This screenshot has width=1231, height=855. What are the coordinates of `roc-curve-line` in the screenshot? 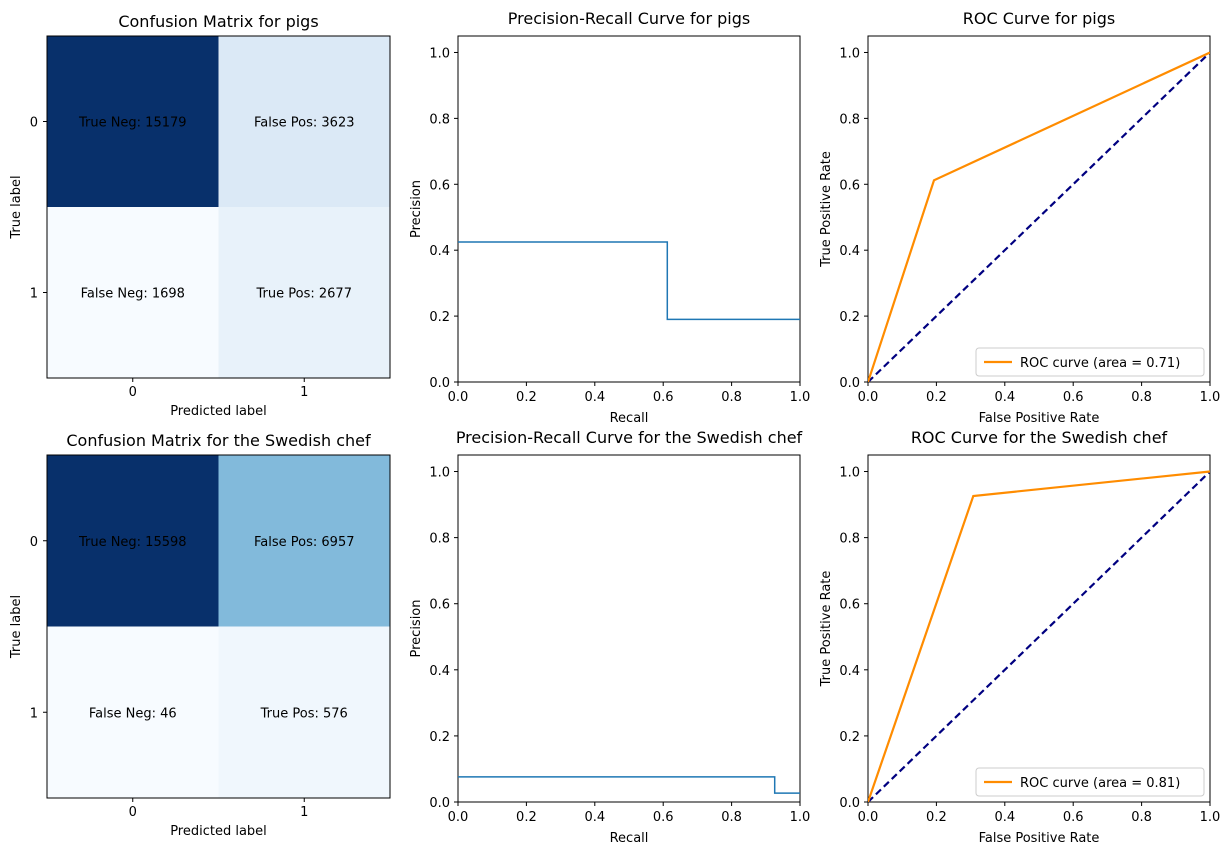 It's located at (1039, 636).